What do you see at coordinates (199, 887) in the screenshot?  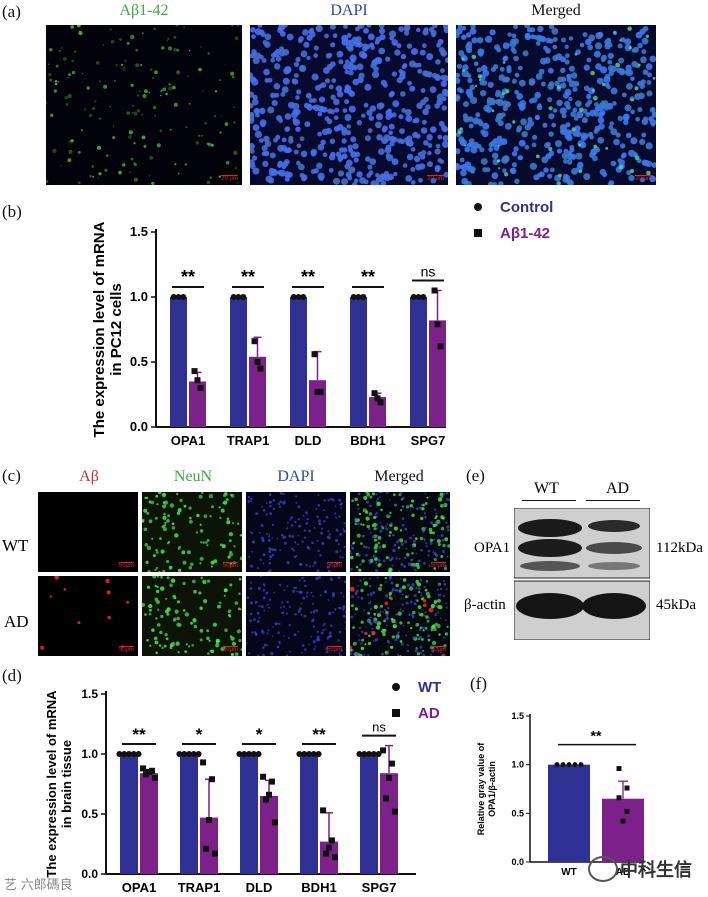 I see `x-tick-label: TRAP1` at bounding box center [199, 887].